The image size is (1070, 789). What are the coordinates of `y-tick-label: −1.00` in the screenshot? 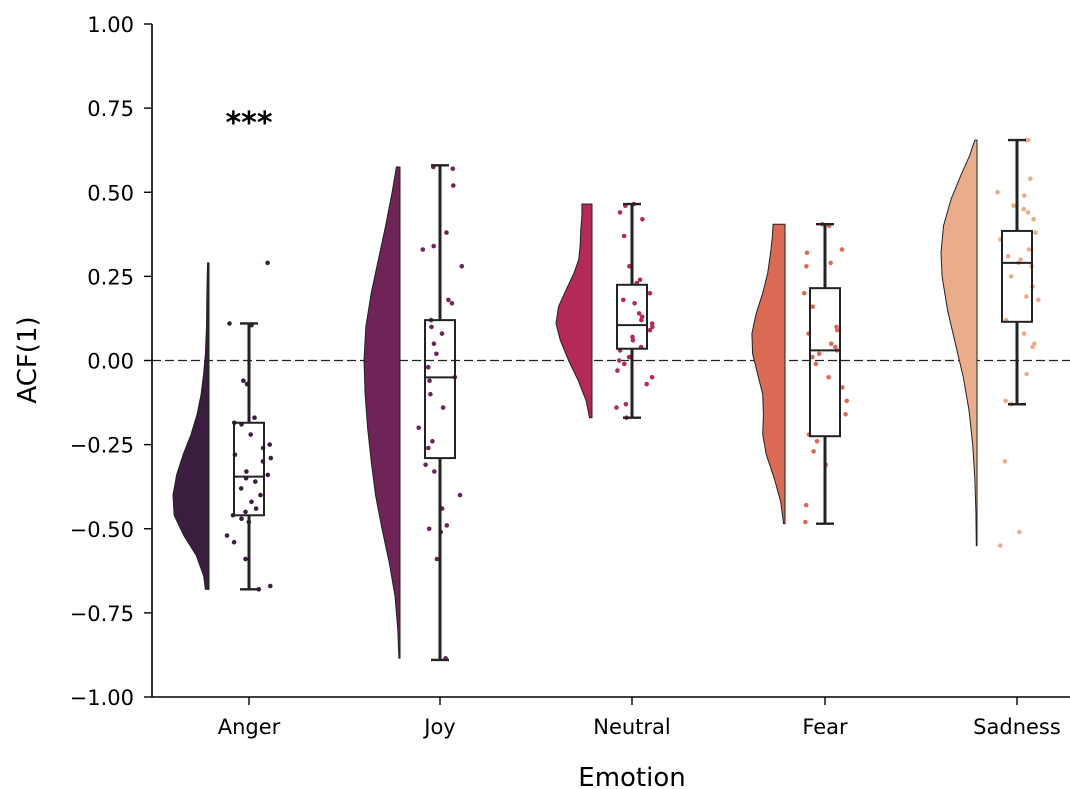 It's located at (102, 698).